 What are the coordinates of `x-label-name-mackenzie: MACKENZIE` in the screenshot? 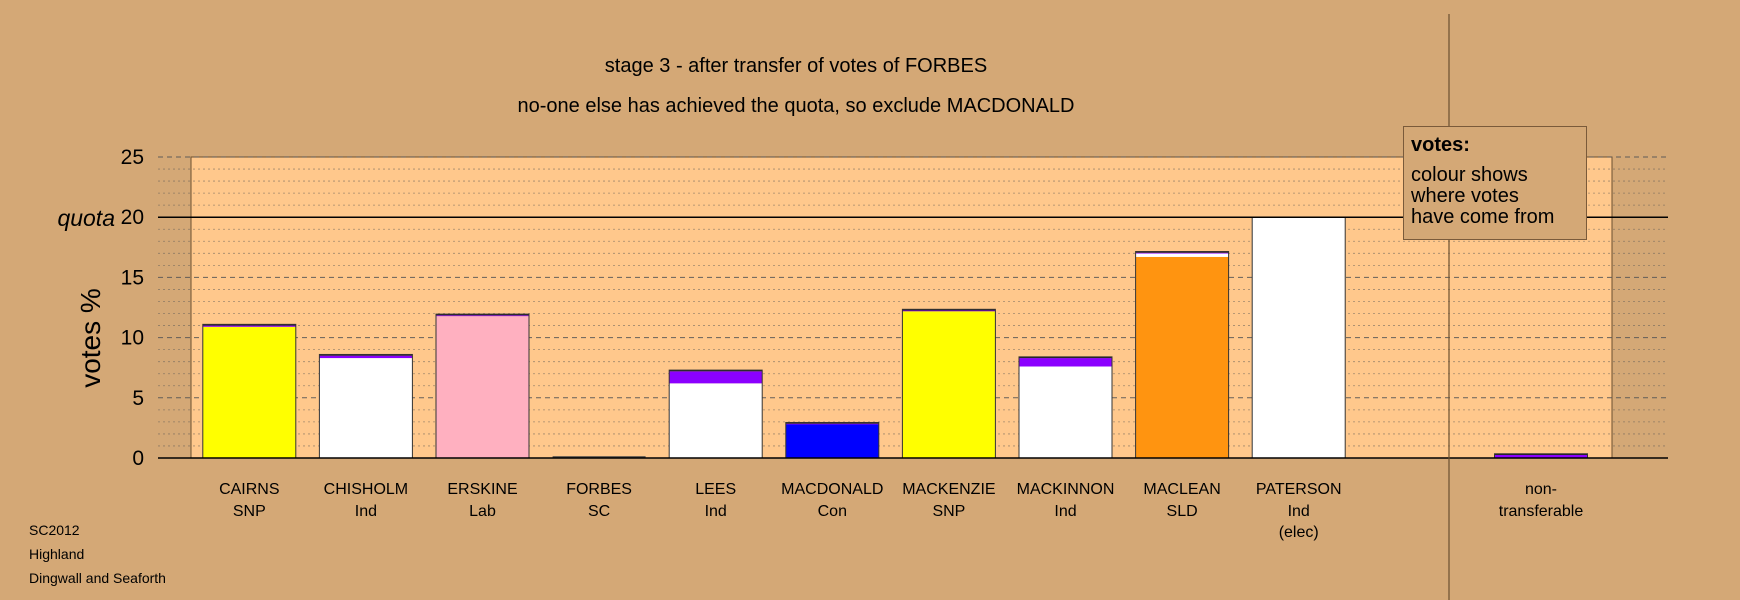 It's located at (948, 489).